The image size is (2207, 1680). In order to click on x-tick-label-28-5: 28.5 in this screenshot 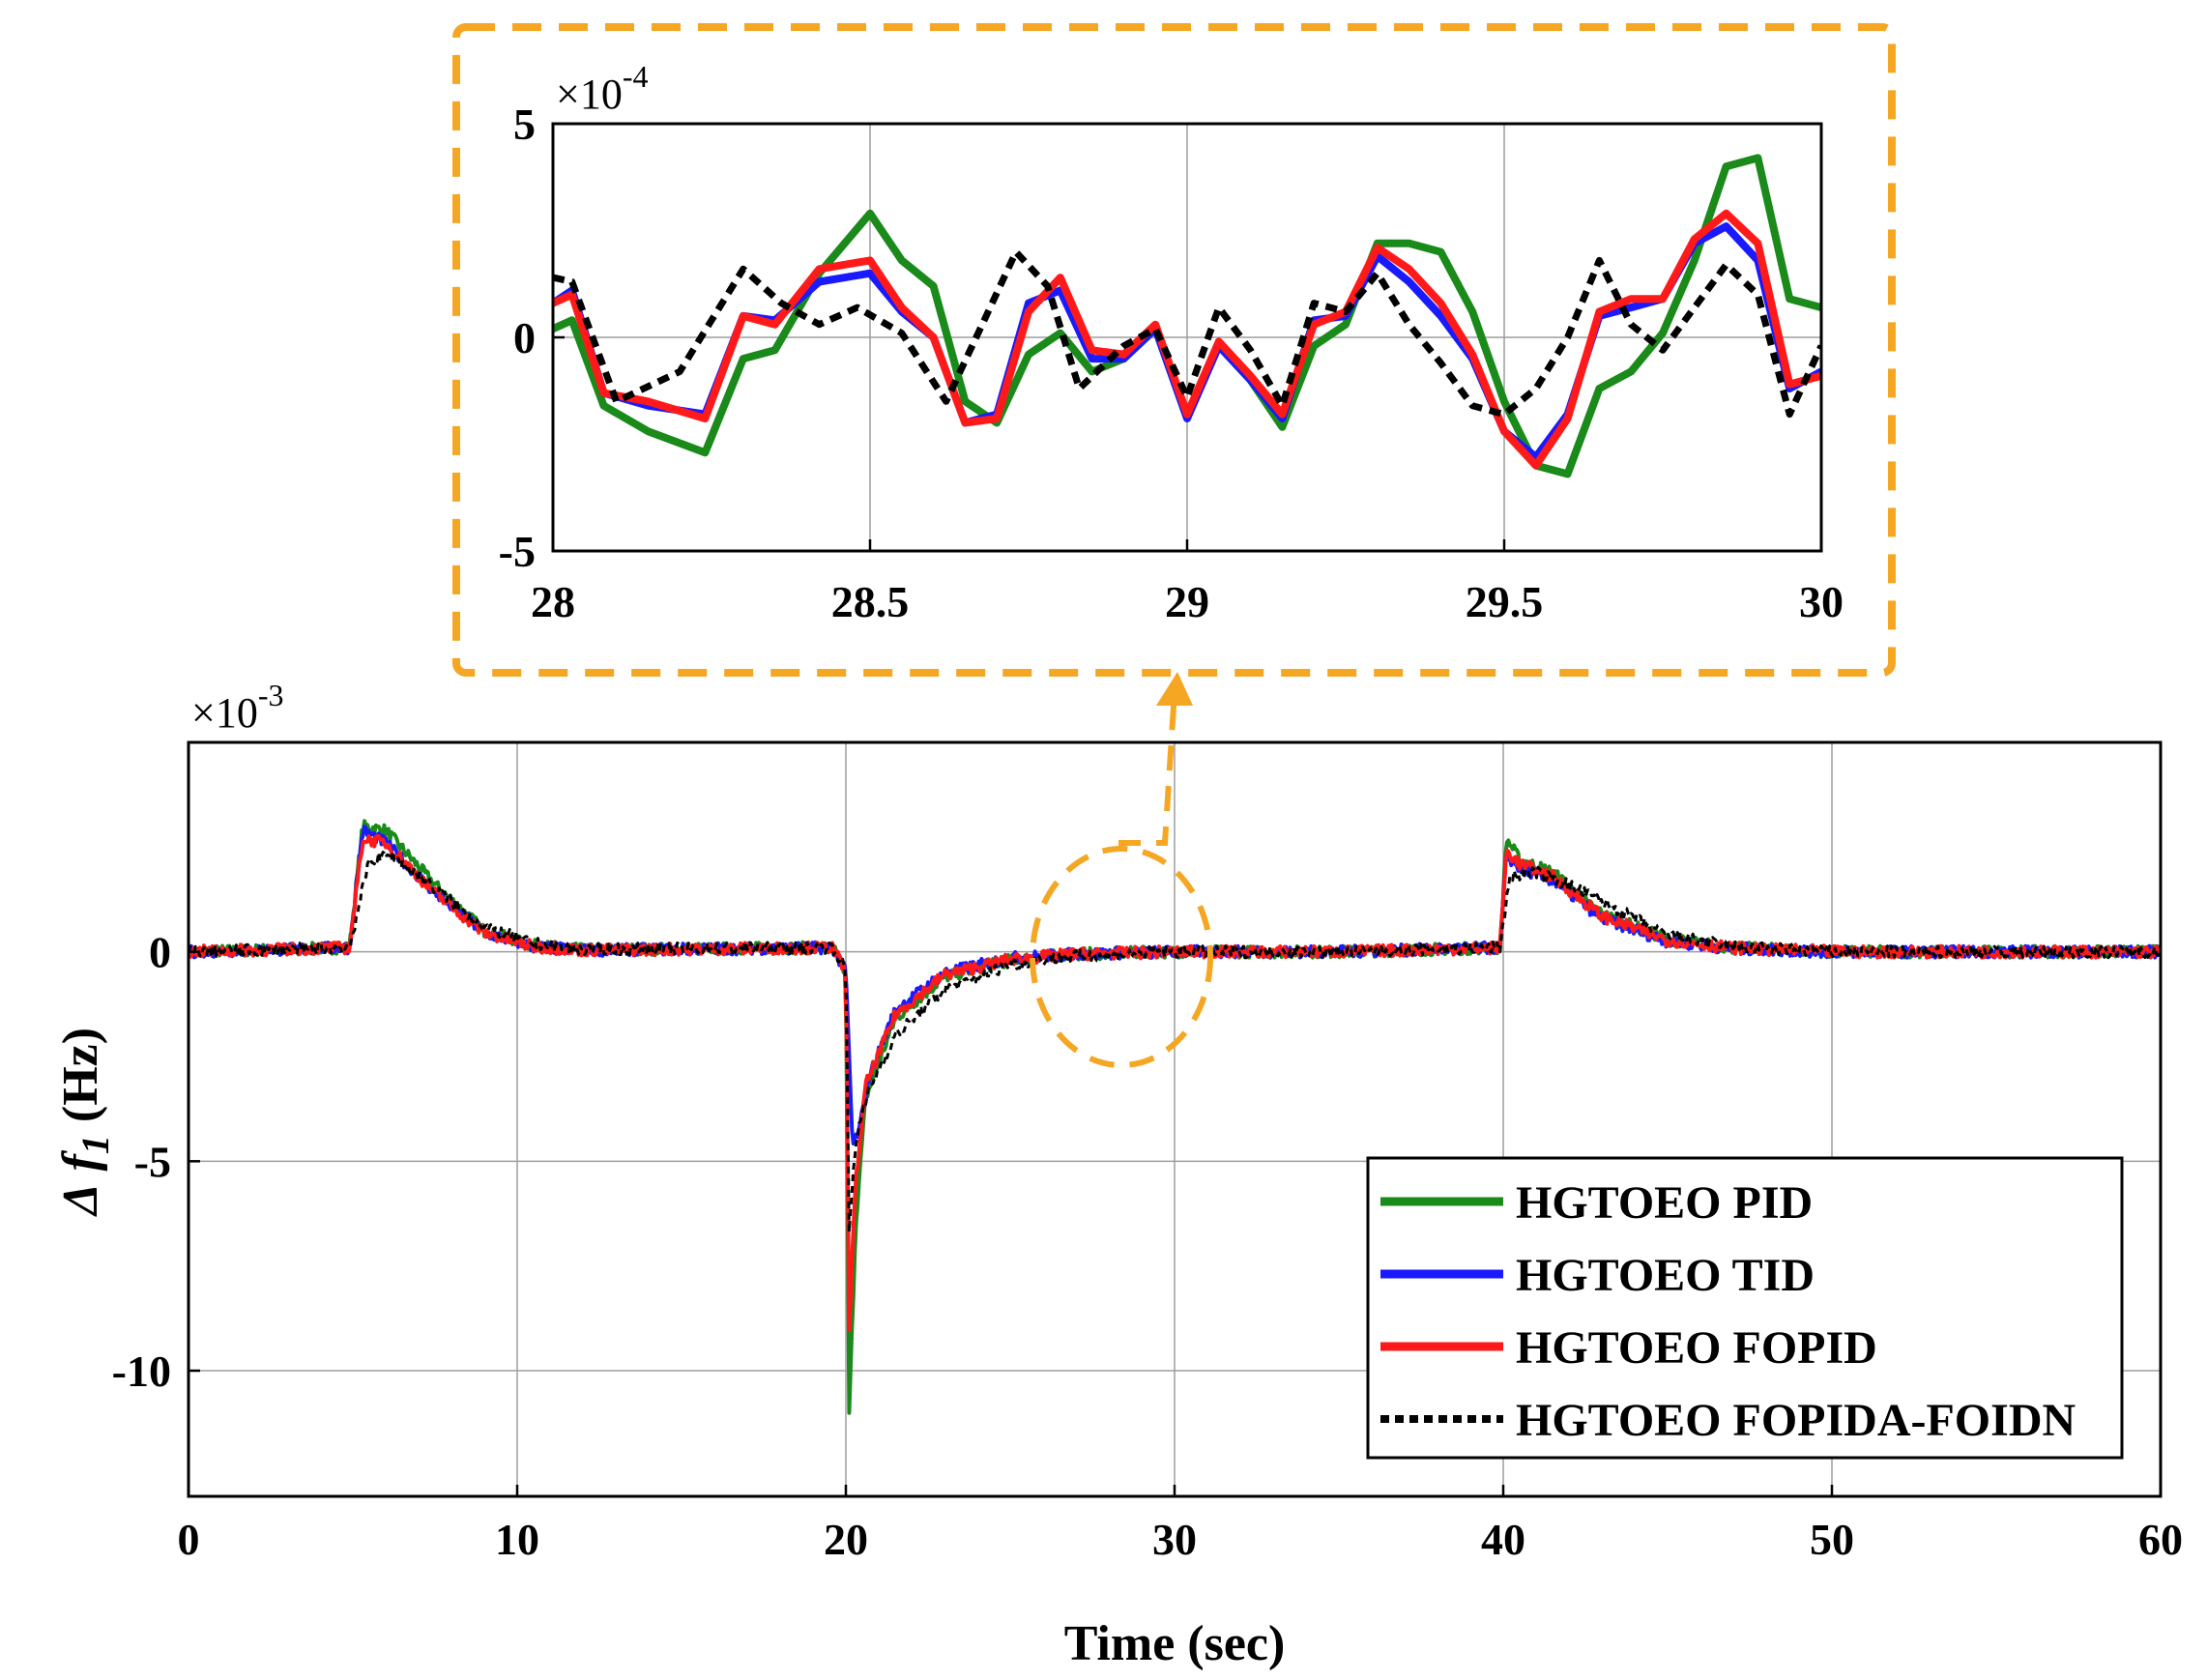, I will do `click(871, 602)`.